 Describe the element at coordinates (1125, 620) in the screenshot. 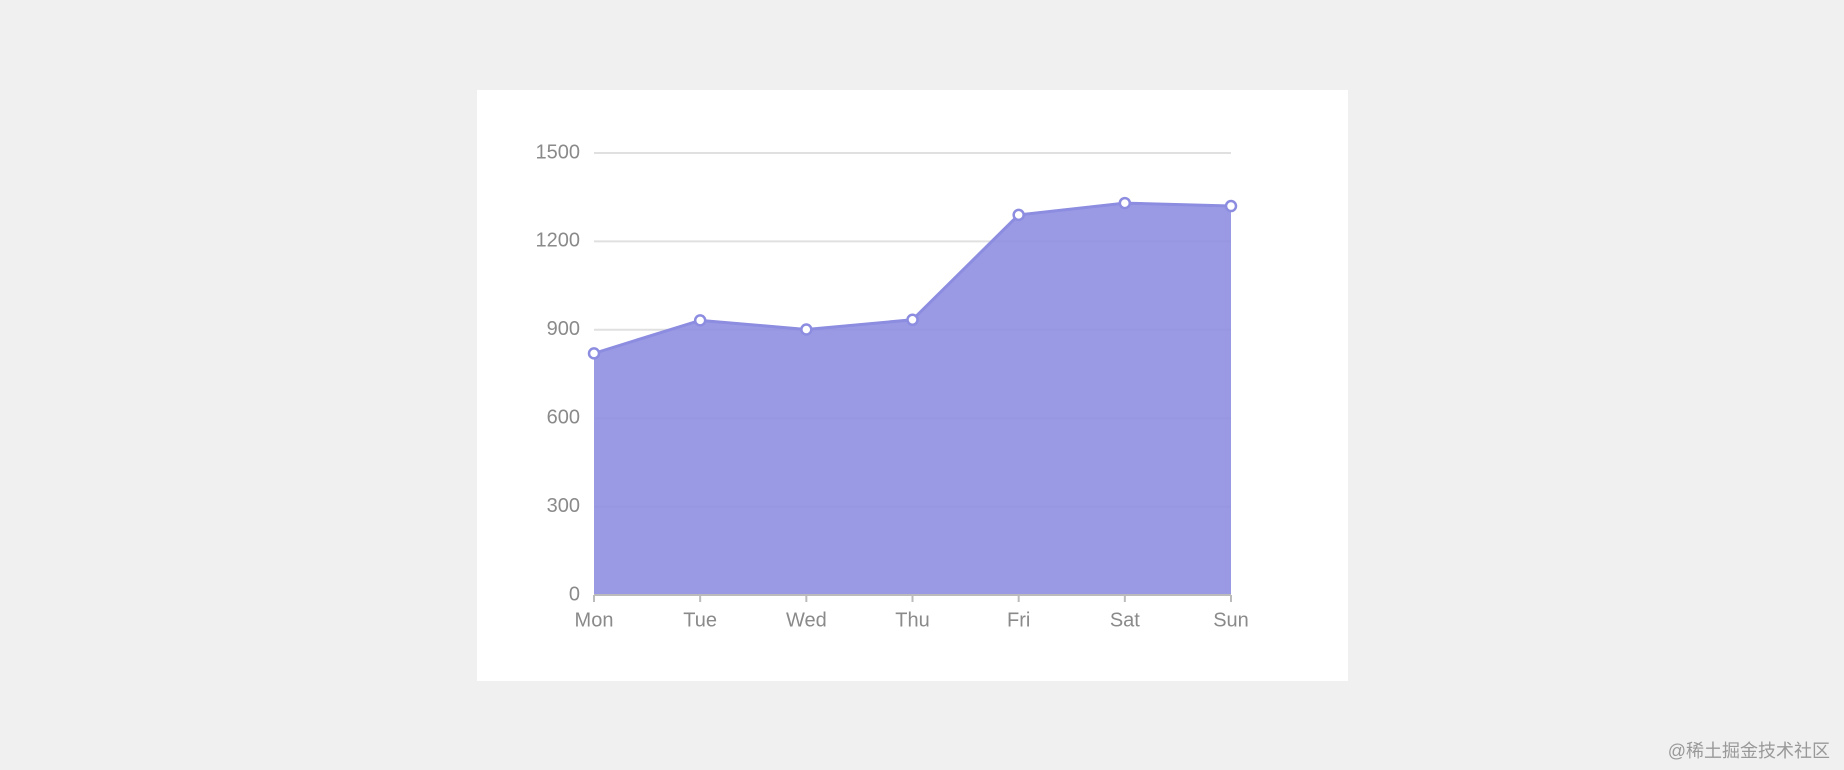

I see `x-tick-label: Sat` at that location.